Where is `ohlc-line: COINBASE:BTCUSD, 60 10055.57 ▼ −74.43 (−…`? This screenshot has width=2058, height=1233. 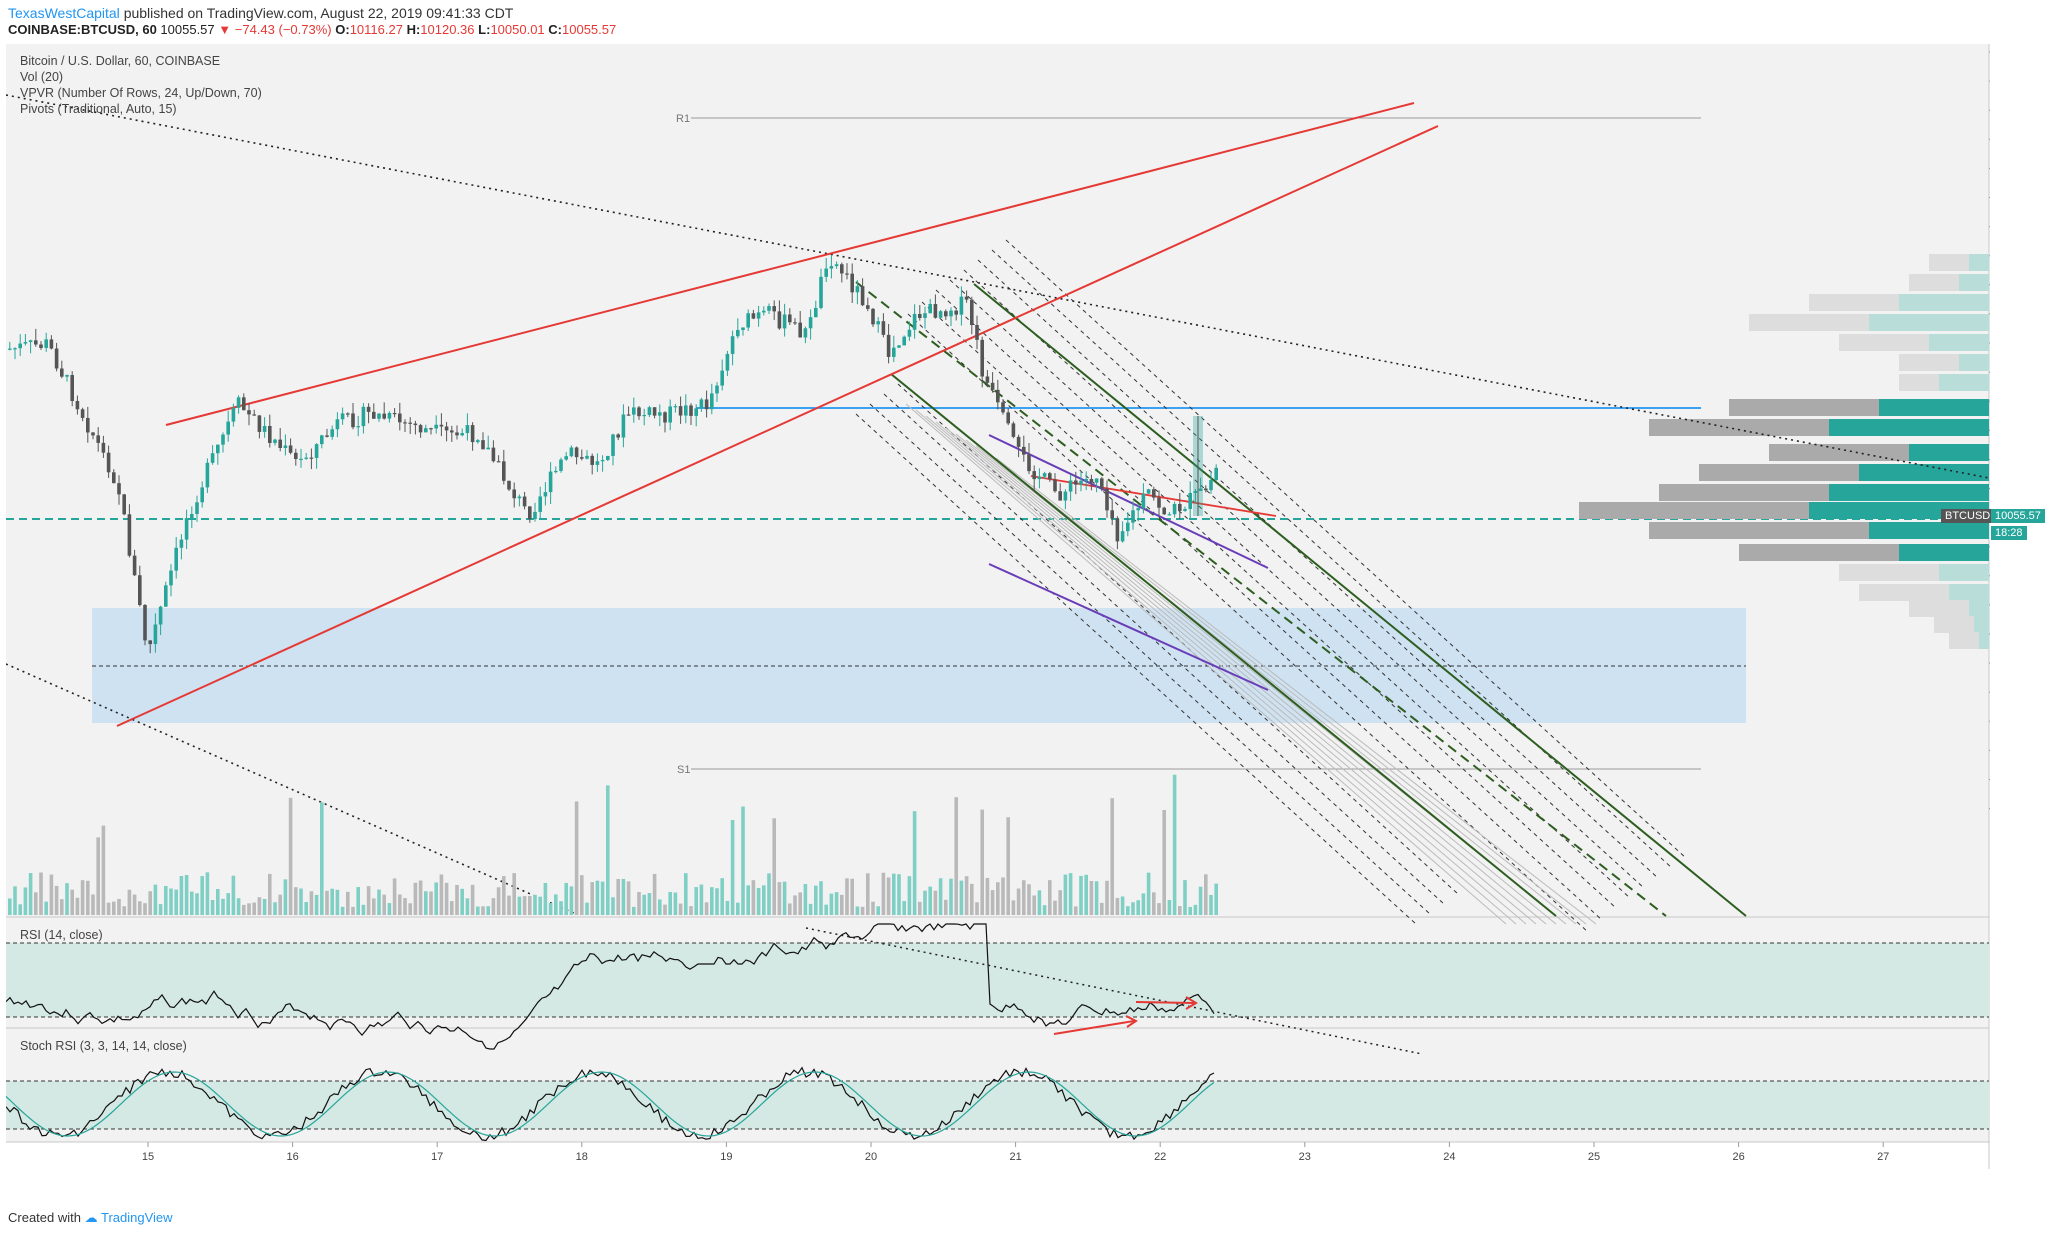
ohlc-line: COINBASE:BTCUSD, 60 10055.57 ▼ −74.43 (−… is located at coordinates (312, 29).